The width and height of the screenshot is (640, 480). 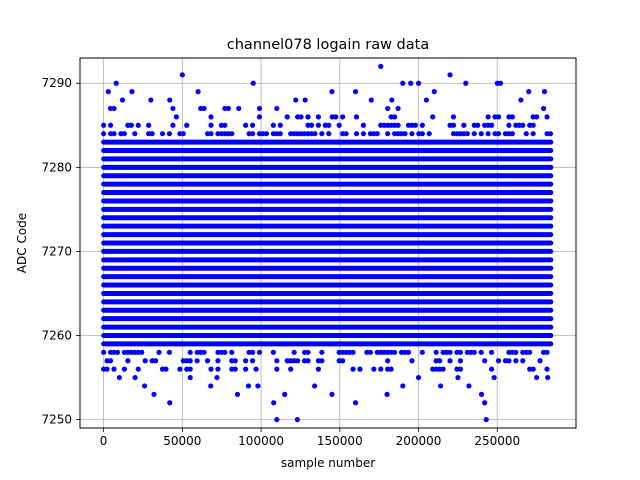 What do you see at coordinates (340, 441) in the screenshot?
I see `x-tick-label: 150000` at bounding box center [340, 441].